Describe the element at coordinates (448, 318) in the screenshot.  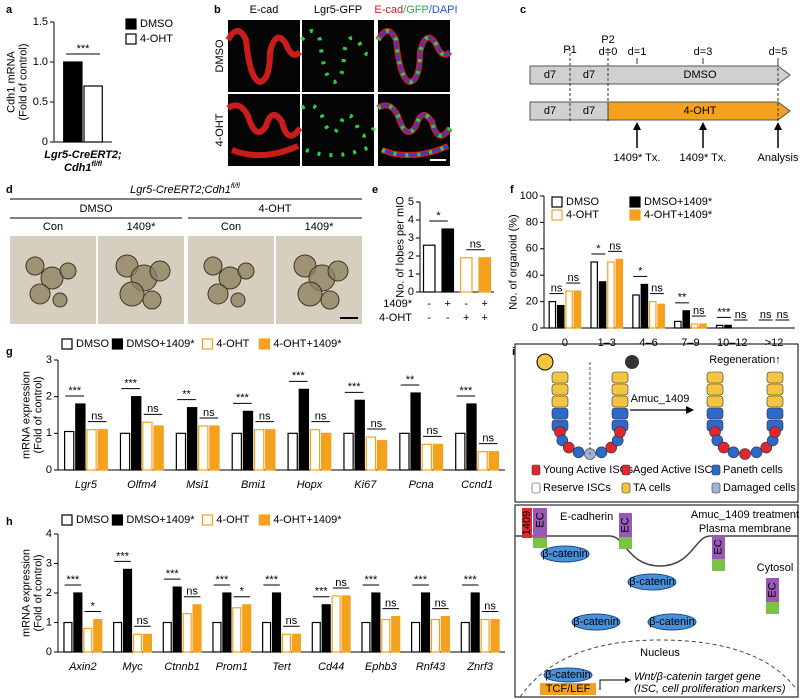
I see `condition-sign: -` at that location.